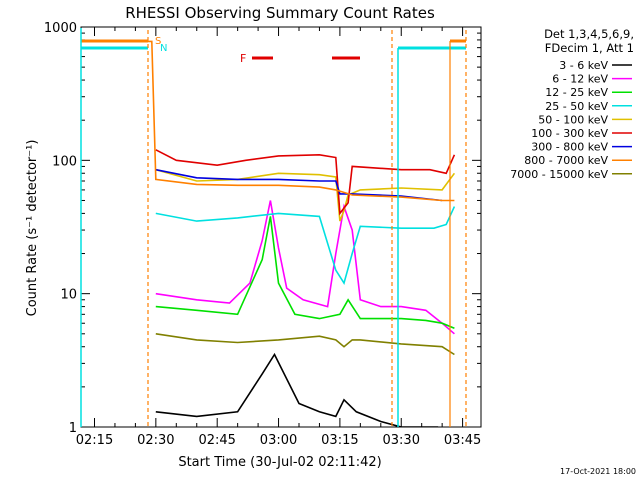 This screenshot has width=640, height=480. Describe the element at coordinates (576, 106) in the screenshot. I see `legend-entry-label: 25 - 50 keV` at that location.